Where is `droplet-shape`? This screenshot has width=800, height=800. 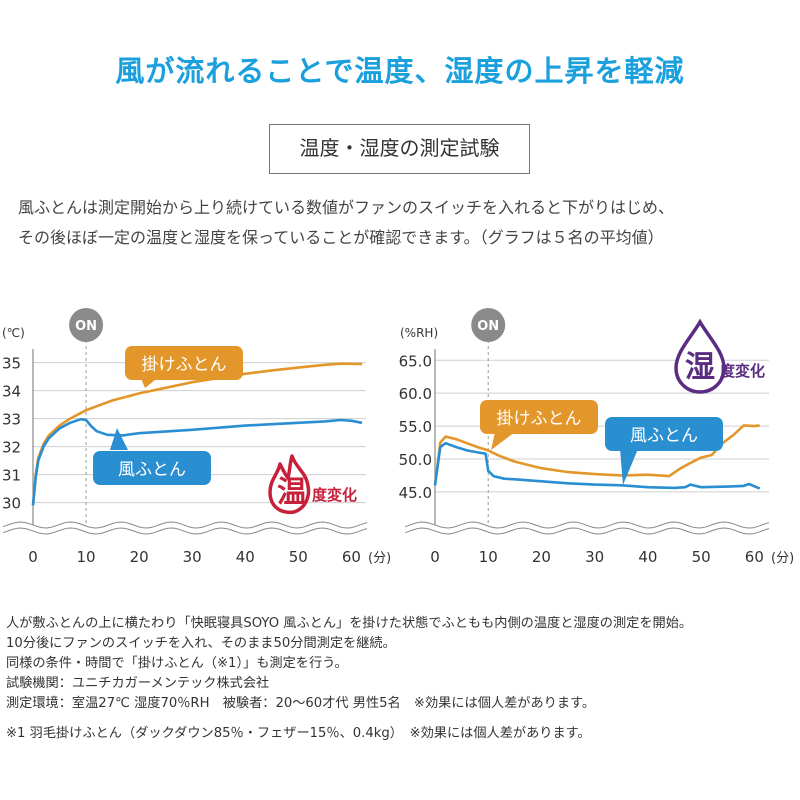 droplet-shape is located at coordinates (700, 356).